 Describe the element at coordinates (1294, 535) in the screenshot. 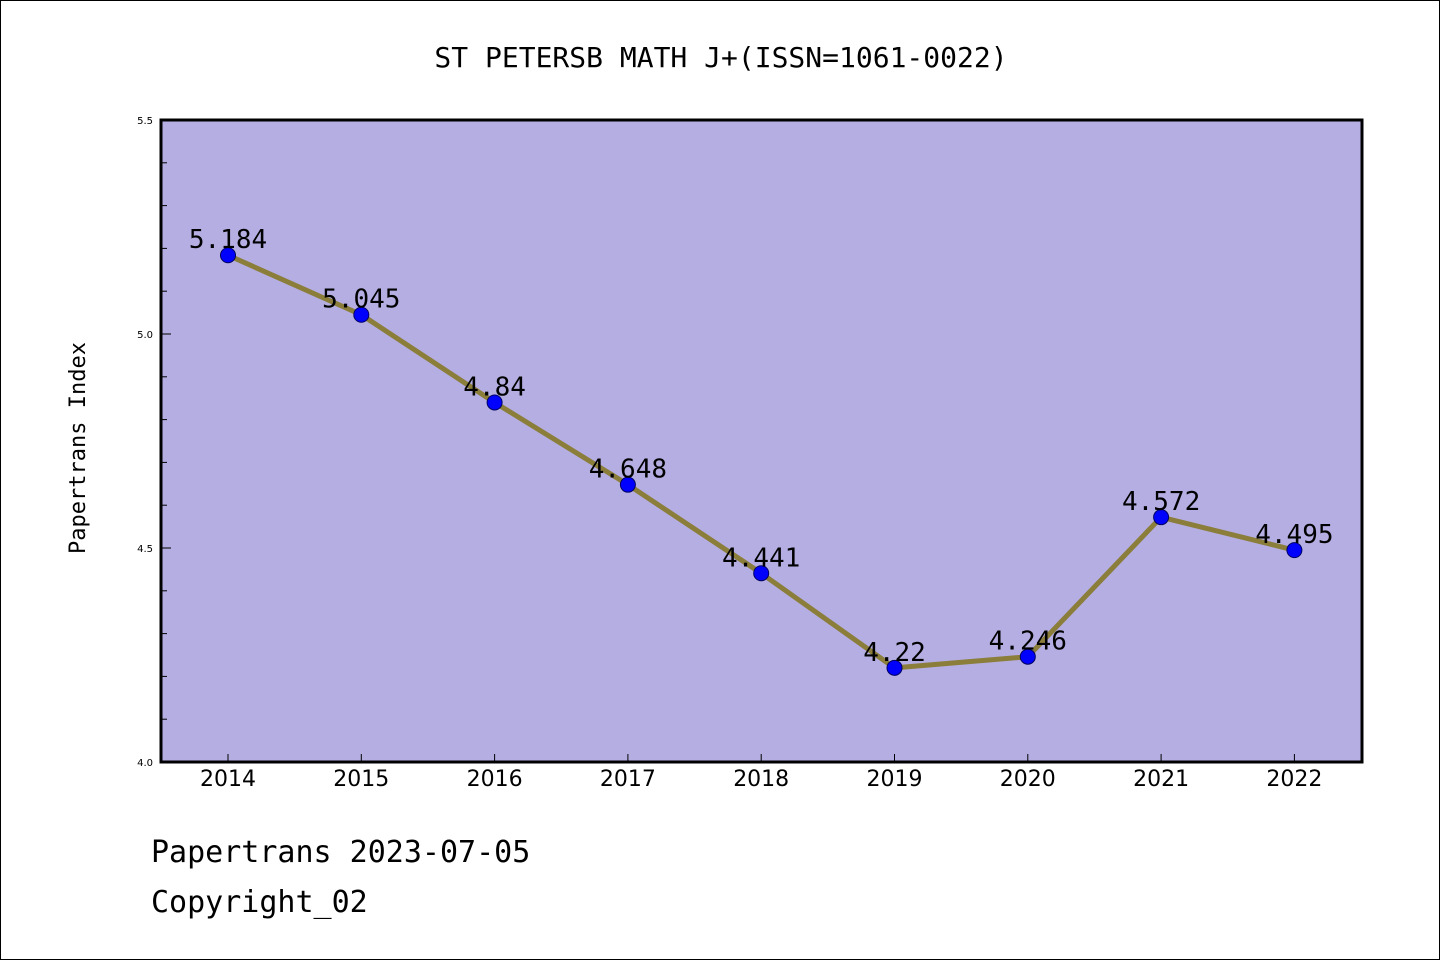

I see `data-label: 4.495` at that location.